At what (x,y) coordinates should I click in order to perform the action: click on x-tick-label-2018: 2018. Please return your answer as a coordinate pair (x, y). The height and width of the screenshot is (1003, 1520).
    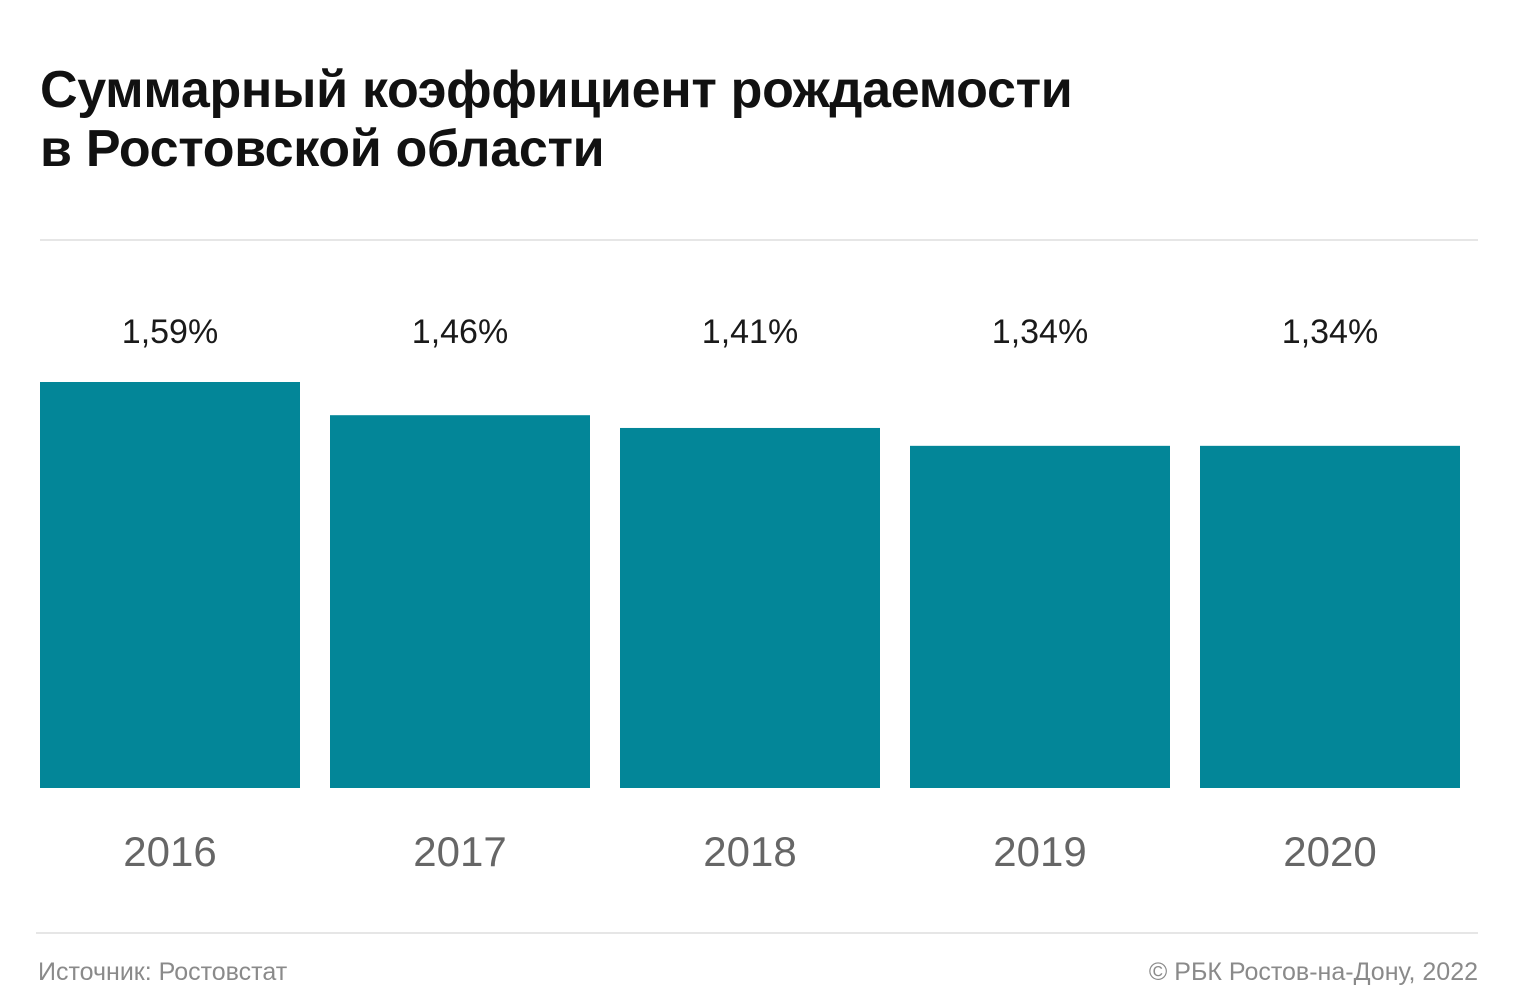
    Looking at the image, I should click on (749, 851).